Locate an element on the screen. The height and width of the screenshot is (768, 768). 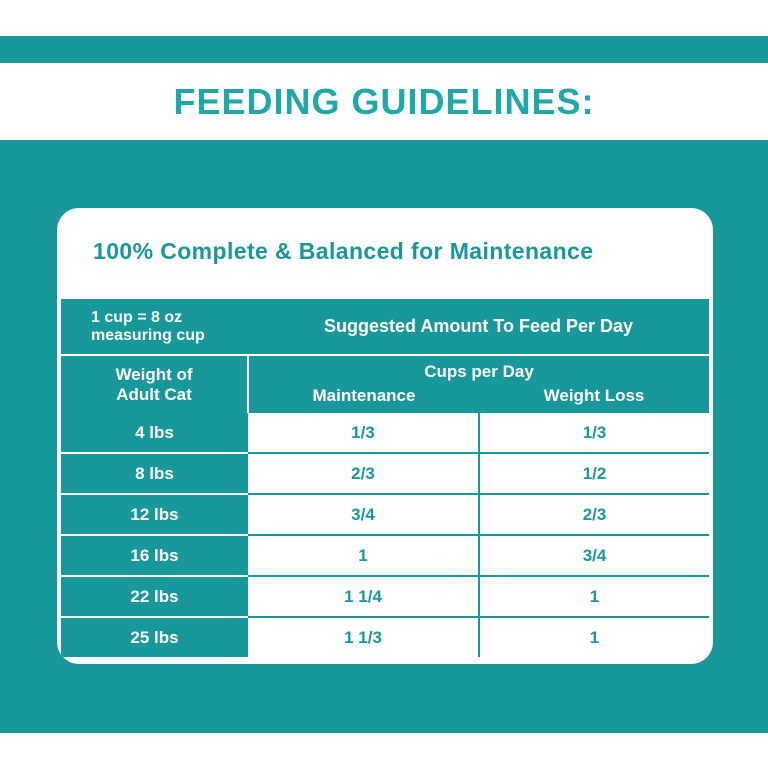
weight-loss-cups: 1/2 is located at coordinates (594, 474).